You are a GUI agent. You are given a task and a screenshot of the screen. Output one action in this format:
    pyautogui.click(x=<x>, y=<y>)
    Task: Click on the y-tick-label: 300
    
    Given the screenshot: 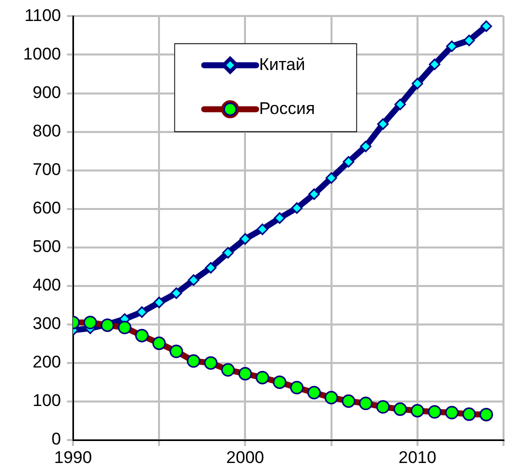 What is the action you would take?
    pyautogui.click(x=46, y=324)
    